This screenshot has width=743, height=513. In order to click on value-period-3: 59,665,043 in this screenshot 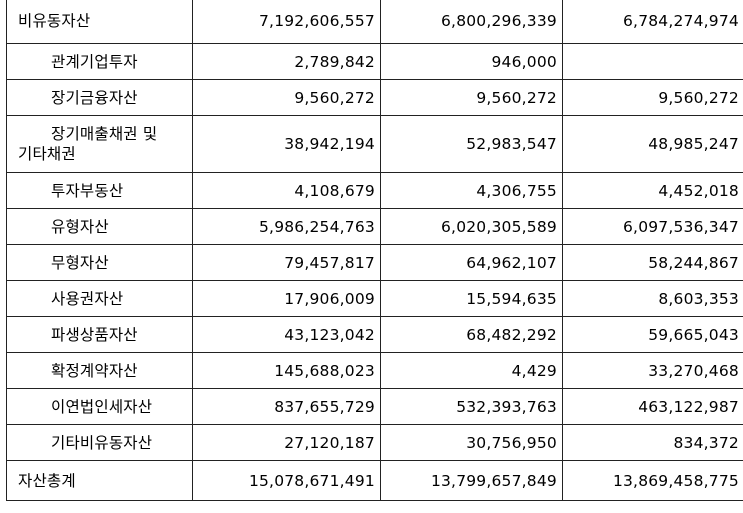, I will do `click(652, 334)`.